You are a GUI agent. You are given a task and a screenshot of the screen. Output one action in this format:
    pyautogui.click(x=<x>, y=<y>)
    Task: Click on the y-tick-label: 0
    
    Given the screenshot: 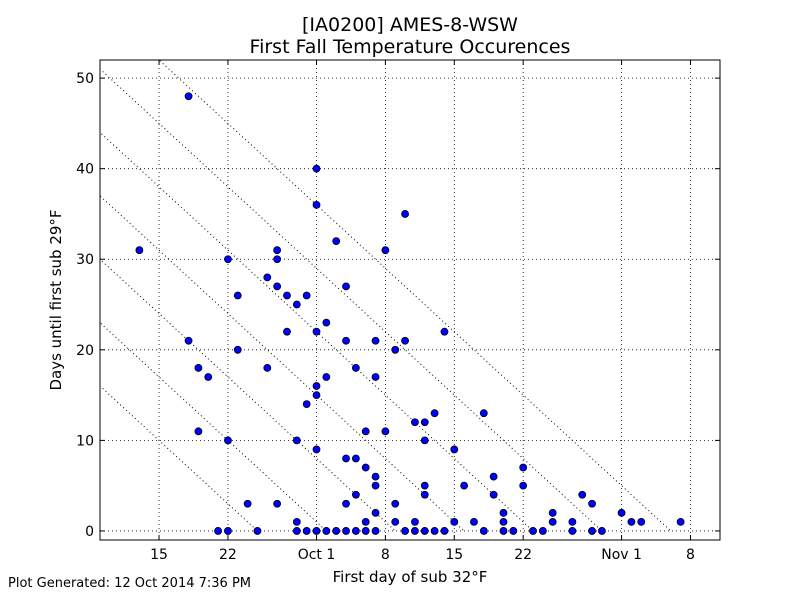 What is the action you would take?
    pyautogui.click(x=89, y=532)
    